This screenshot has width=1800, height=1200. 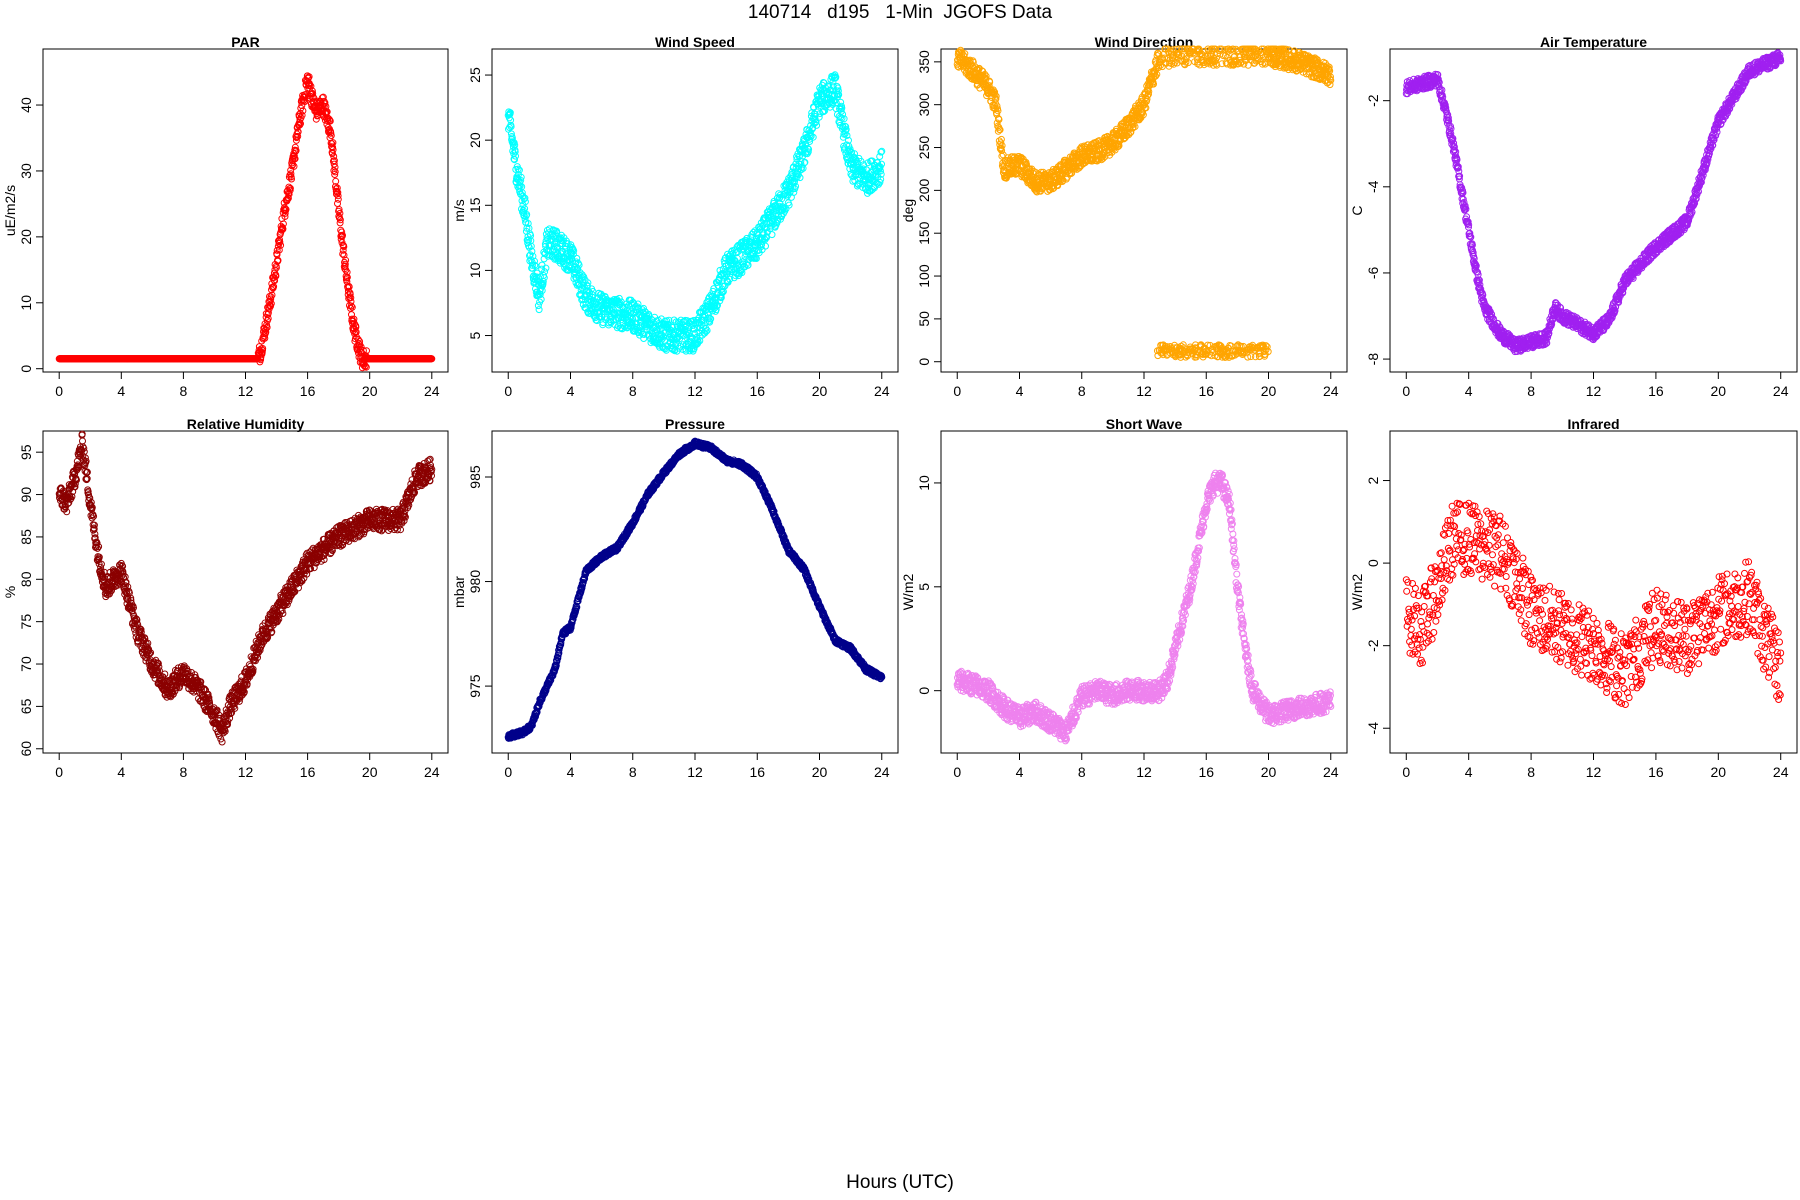 I want to click on air-temperature-x-tick-label: 16, so click(x=1656, y=391).